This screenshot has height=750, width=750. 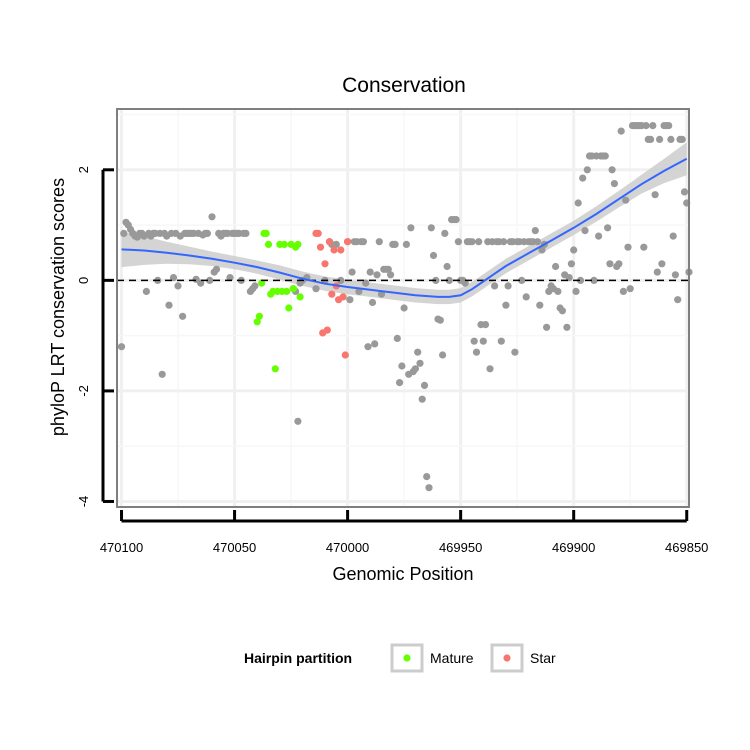 What do you see at coordinates (573, 547) in the screenshot?
I see `x-tick-label: 469900` at bounding box center [573, 547].